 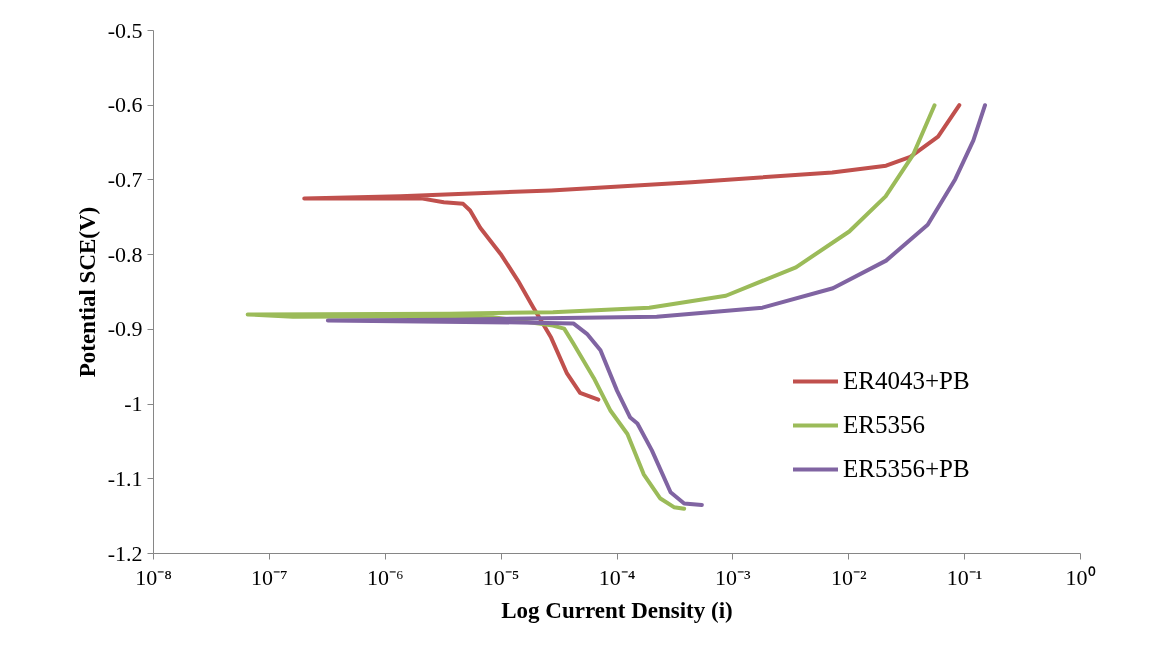 What do you see at coordinates (501, 577) in the screenshot?
I see `x-tick-label: 10⁻⁵` at bounding box center [501, 577].